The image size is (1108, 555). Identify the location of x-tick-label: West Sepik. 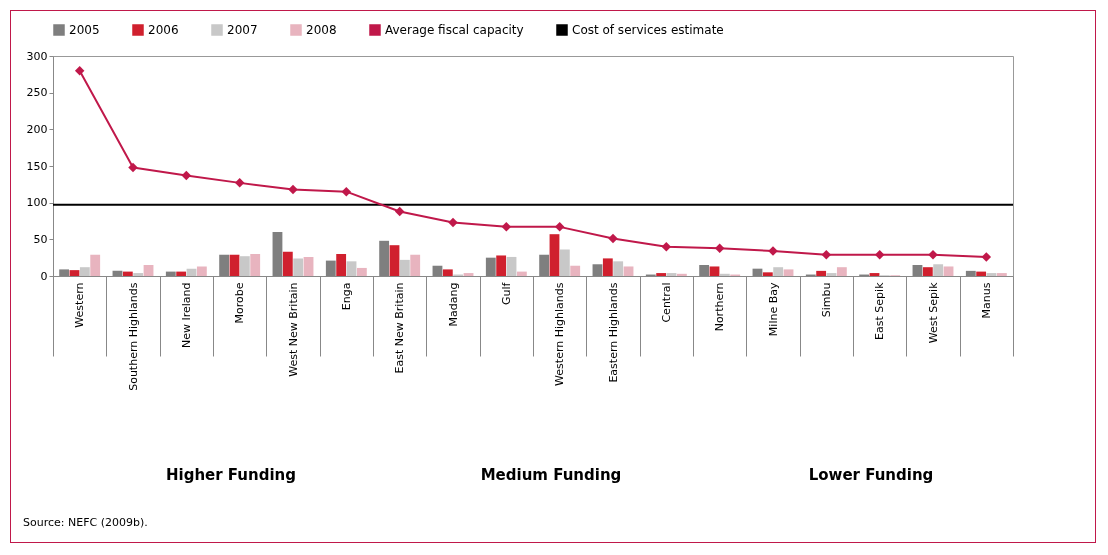
(933, 312).